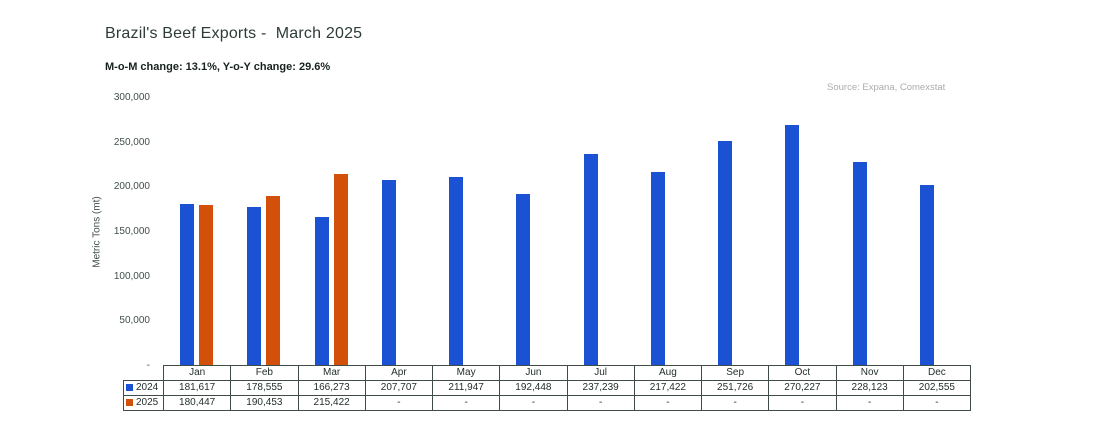 This screenshot has height=447, width=1100. I want to click on month-header-dec: Dec, so click(937, 373).